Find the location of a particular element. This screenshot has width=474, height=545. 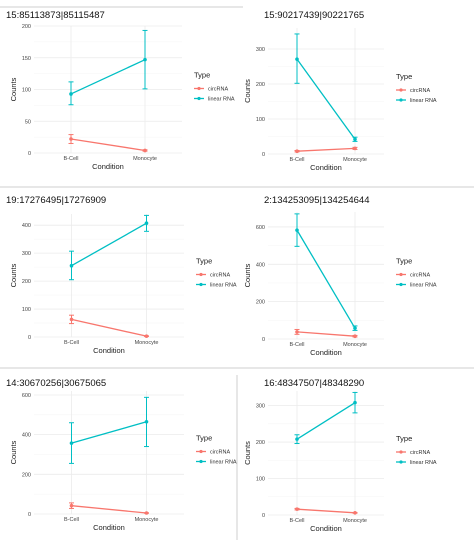

chart-title: 15:85113873|85115487 is located at coordinates (55, 15).